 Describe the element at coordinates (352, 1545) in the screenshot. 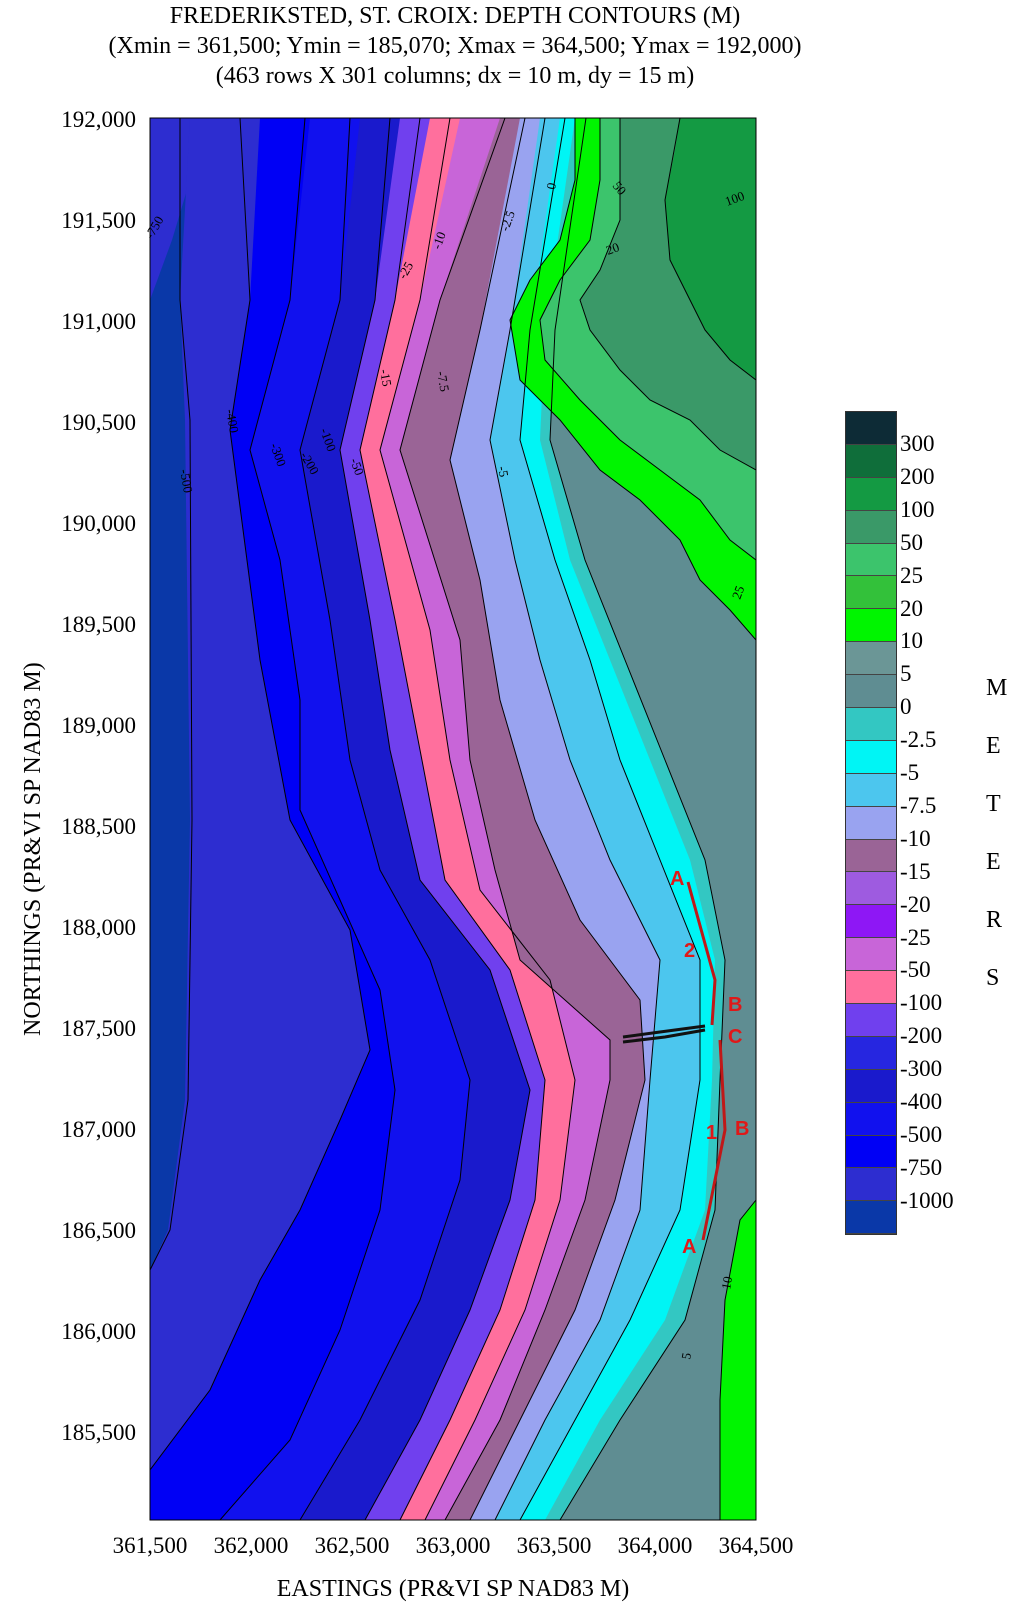

I see `x-tick-label: 362,500` at that location.